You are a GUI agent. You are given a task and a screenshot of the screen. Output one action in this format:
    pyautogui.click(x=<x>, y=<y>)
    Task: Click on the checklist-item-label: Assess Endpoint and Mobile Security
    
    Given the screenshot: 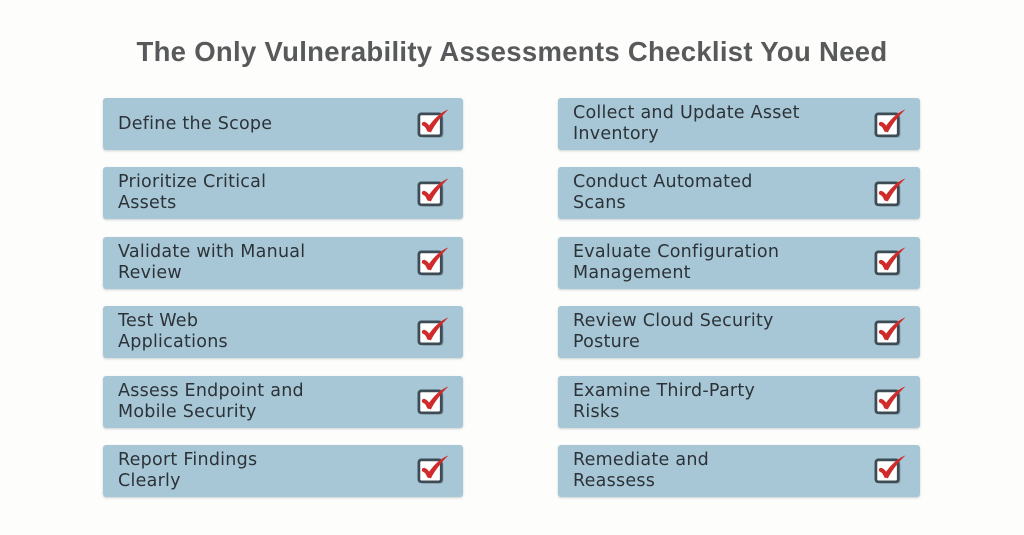 What is the action you would take?
    pyautogui.click(x=263, y=402)
    